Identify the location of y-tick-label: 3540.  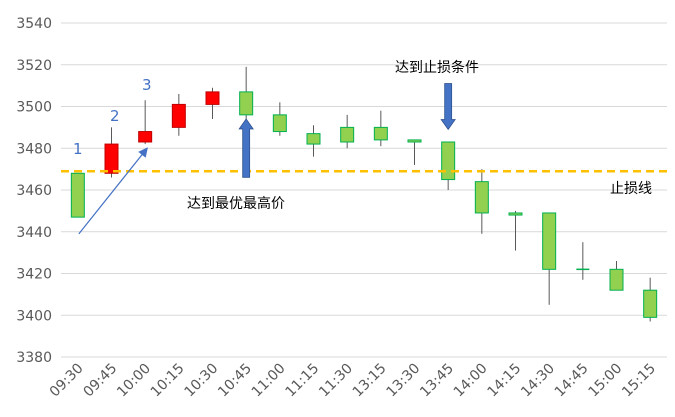
(34, 24).